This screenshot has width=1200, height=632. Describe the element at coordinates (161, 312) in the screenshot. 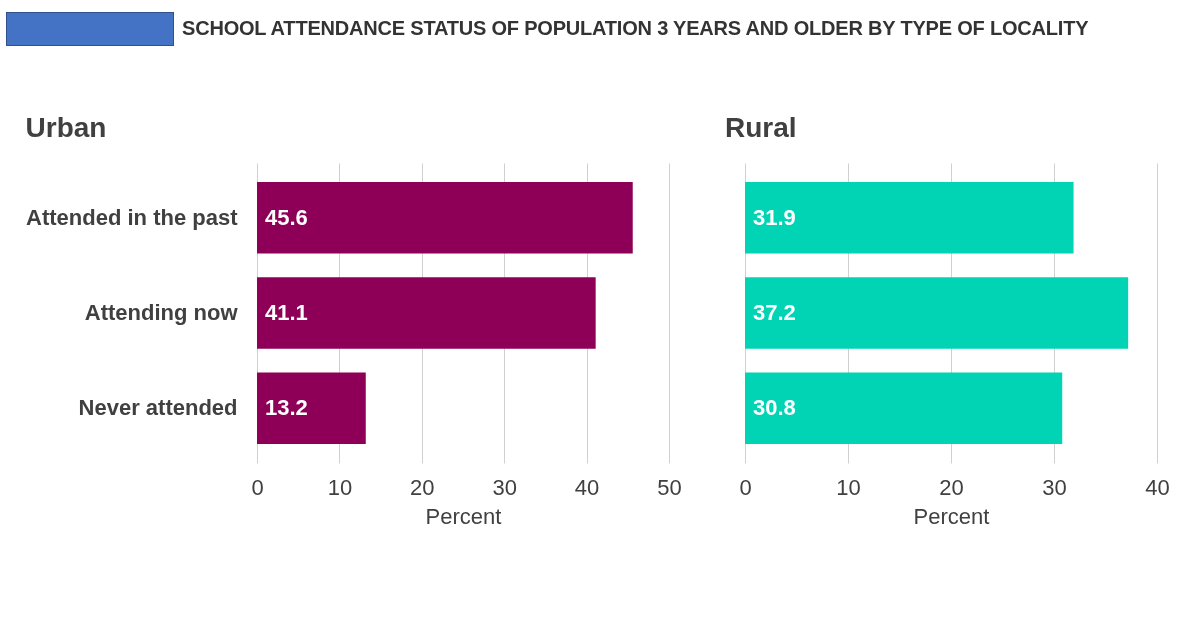

I see `y-tick-label: Attending now` at that location.